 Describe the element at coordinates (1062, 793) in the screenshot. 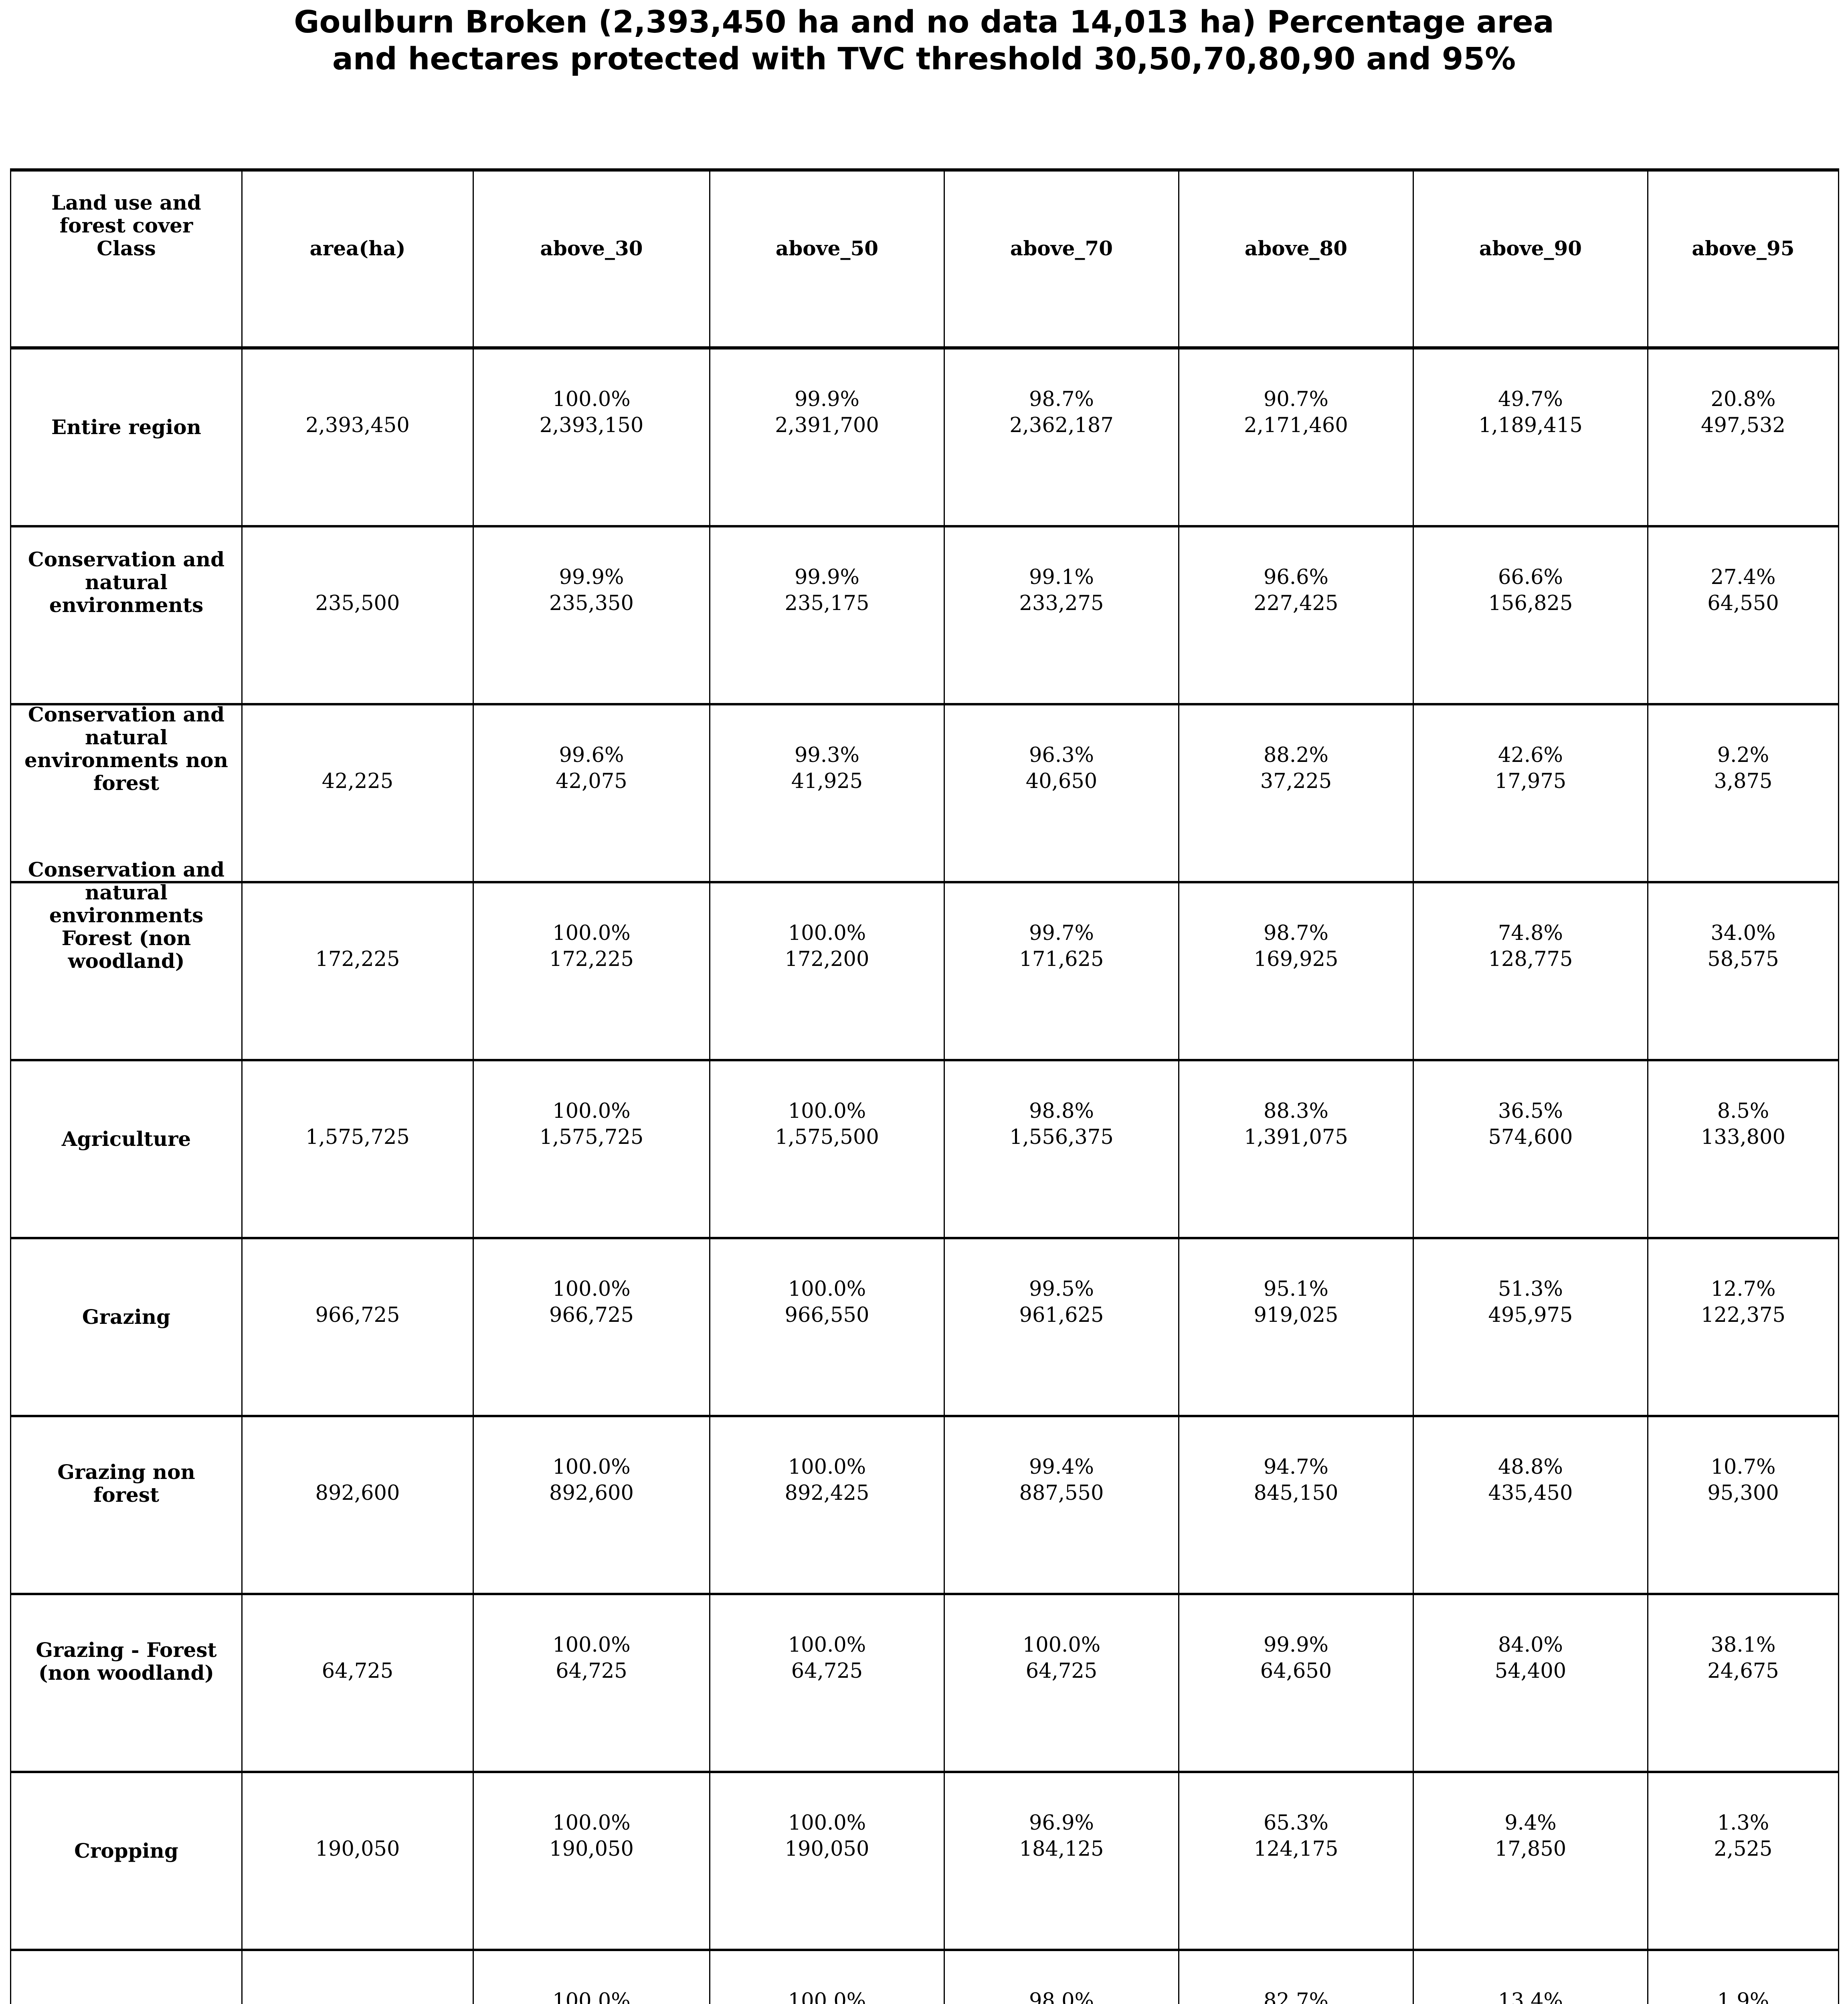

I see `threshold-cell: 96.3% 40,650` at that location.